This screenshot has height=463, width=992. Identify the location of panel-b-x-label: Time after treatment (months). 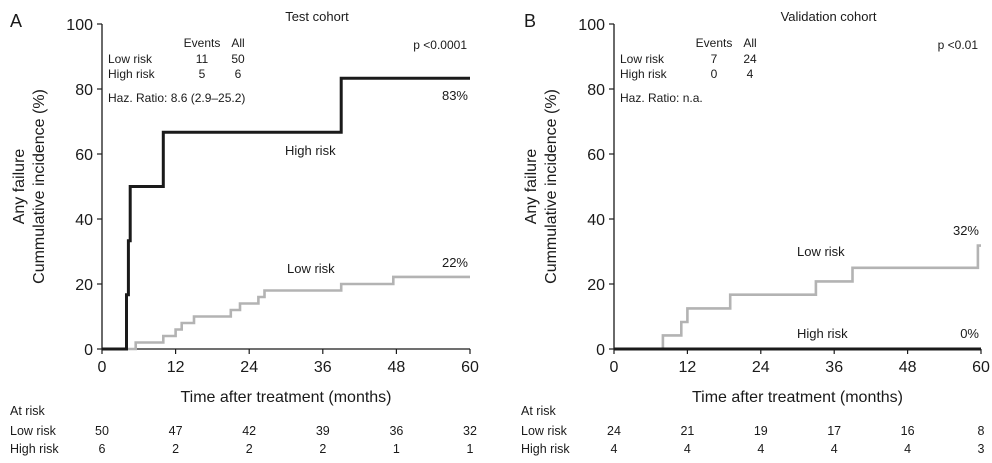
(797, 397).